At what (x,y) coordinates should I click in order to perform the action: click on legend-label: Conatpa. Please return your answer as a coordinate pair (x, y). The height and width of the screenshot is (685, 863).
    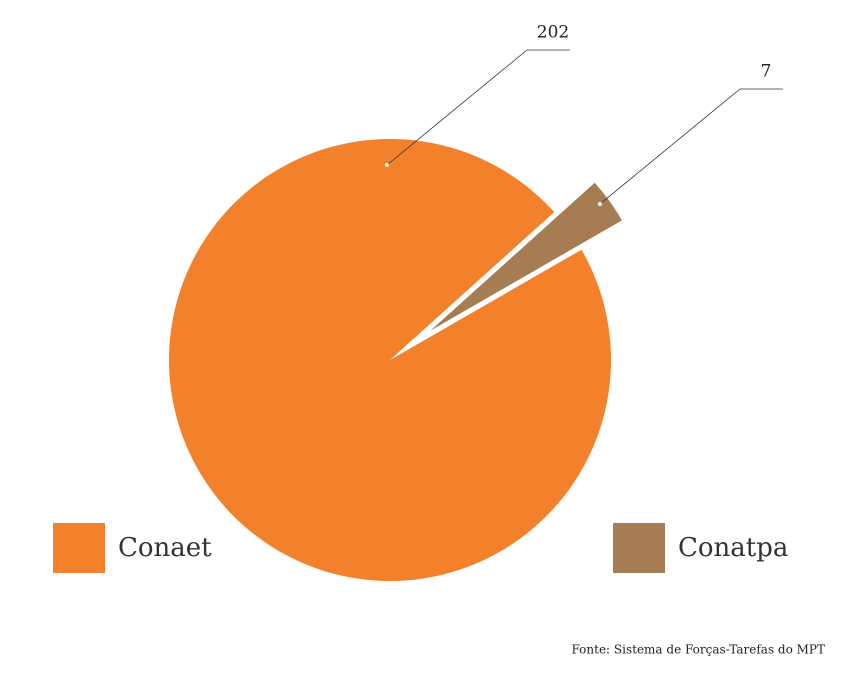
    Looking at the image, I should click on (733, 548).